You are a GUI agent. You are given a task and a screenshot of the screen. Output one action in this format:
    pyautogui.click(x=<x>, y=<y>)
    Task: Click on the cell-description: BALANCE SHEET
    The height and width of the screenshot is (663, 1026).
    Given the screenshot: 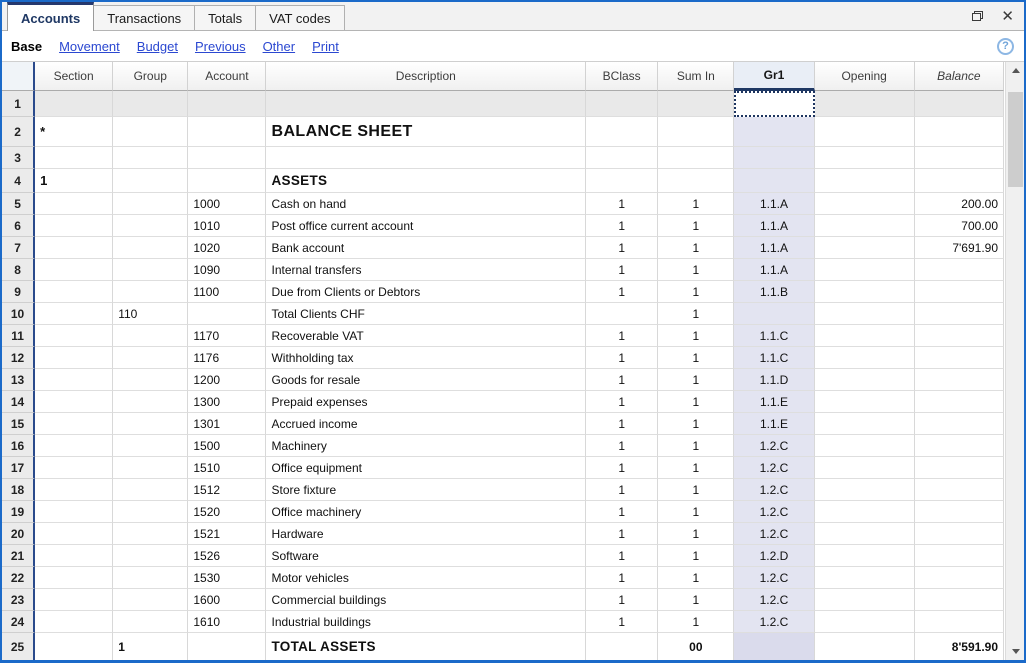 What is the action you would take?
    pyautogui.click(x=426, y=132)
    